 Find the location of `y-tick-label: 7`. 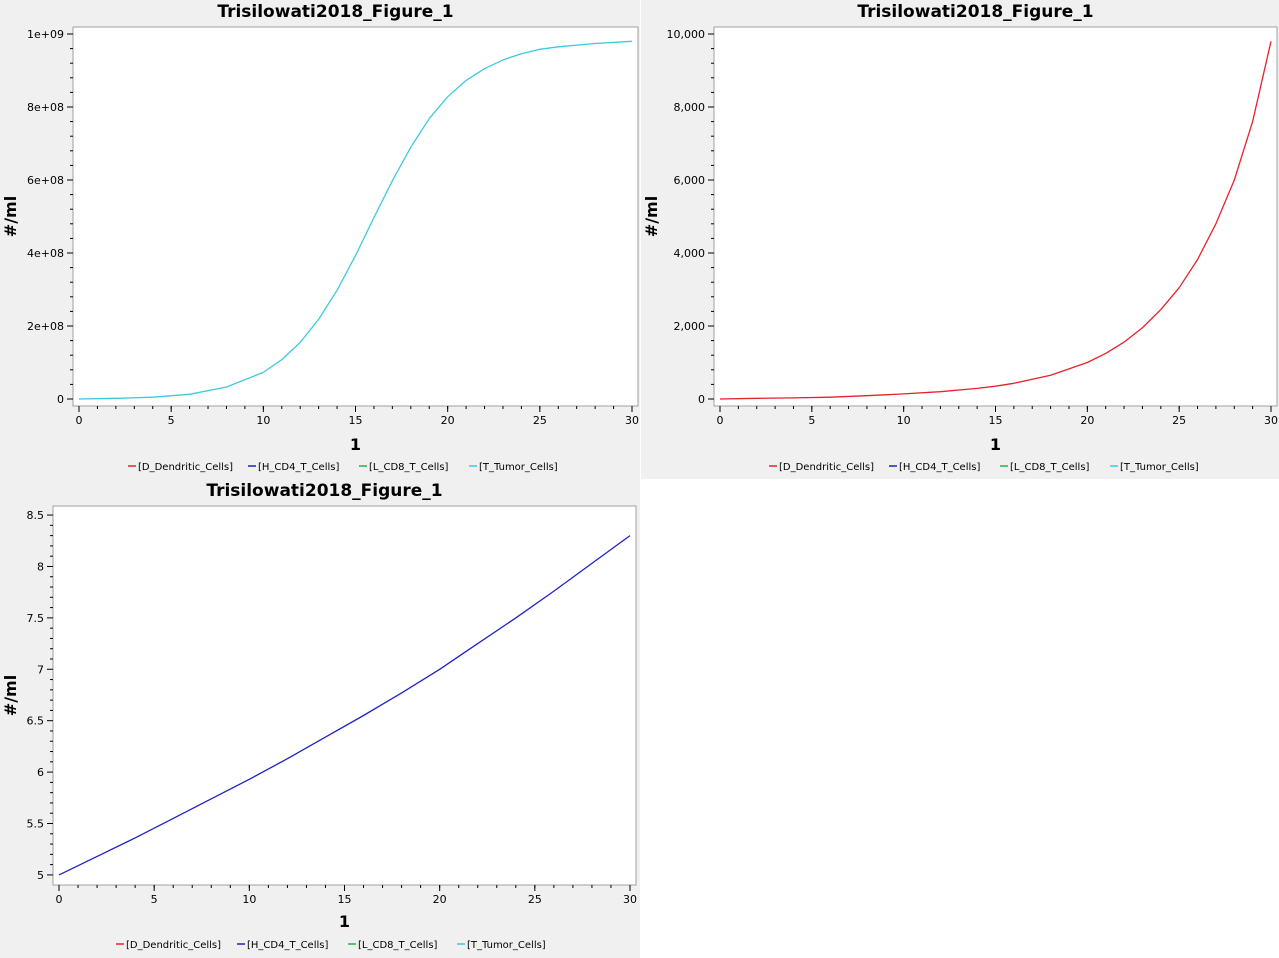

y-tick-label: 7 is located at coordinates (40, 669).